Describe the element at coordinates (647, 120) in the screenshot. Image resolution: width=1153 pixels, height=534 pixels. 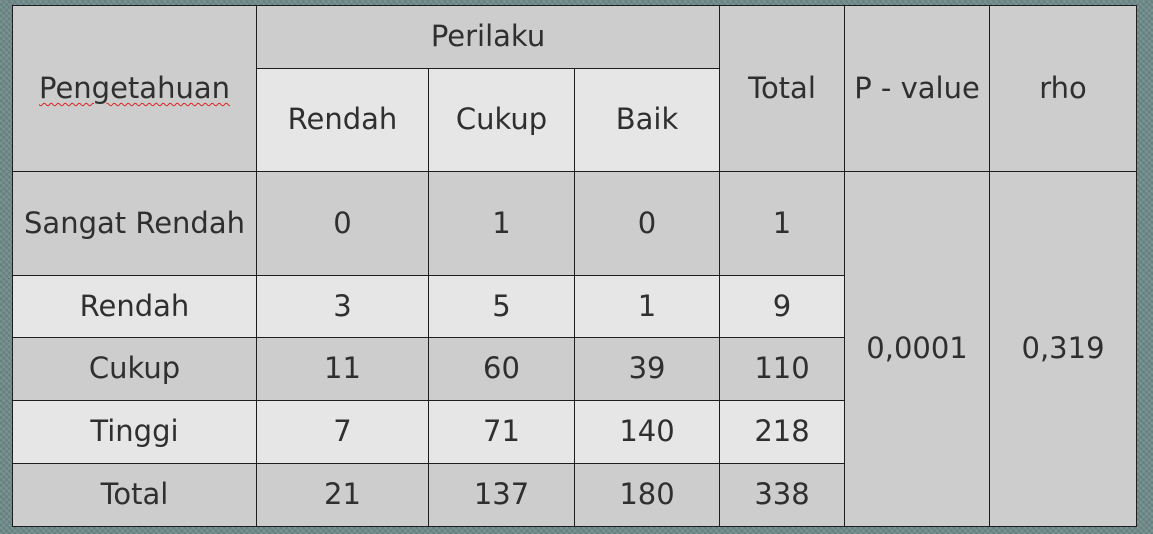
I see `header-col-baik: Baik` at that location.